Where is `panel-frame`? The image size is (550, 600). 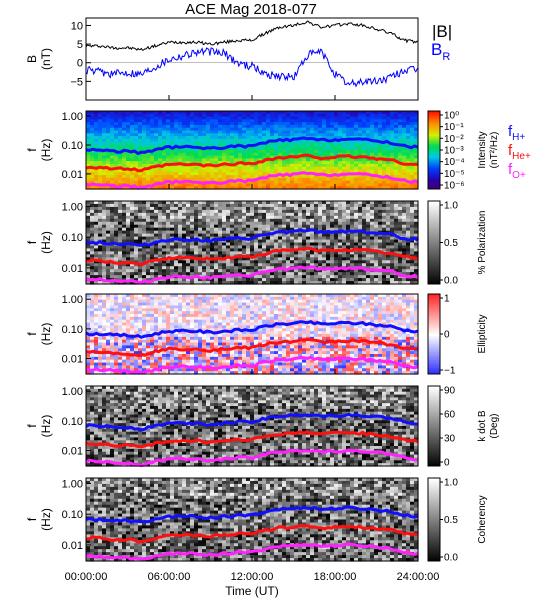
panel-frame is located at coordinates (252, 59).